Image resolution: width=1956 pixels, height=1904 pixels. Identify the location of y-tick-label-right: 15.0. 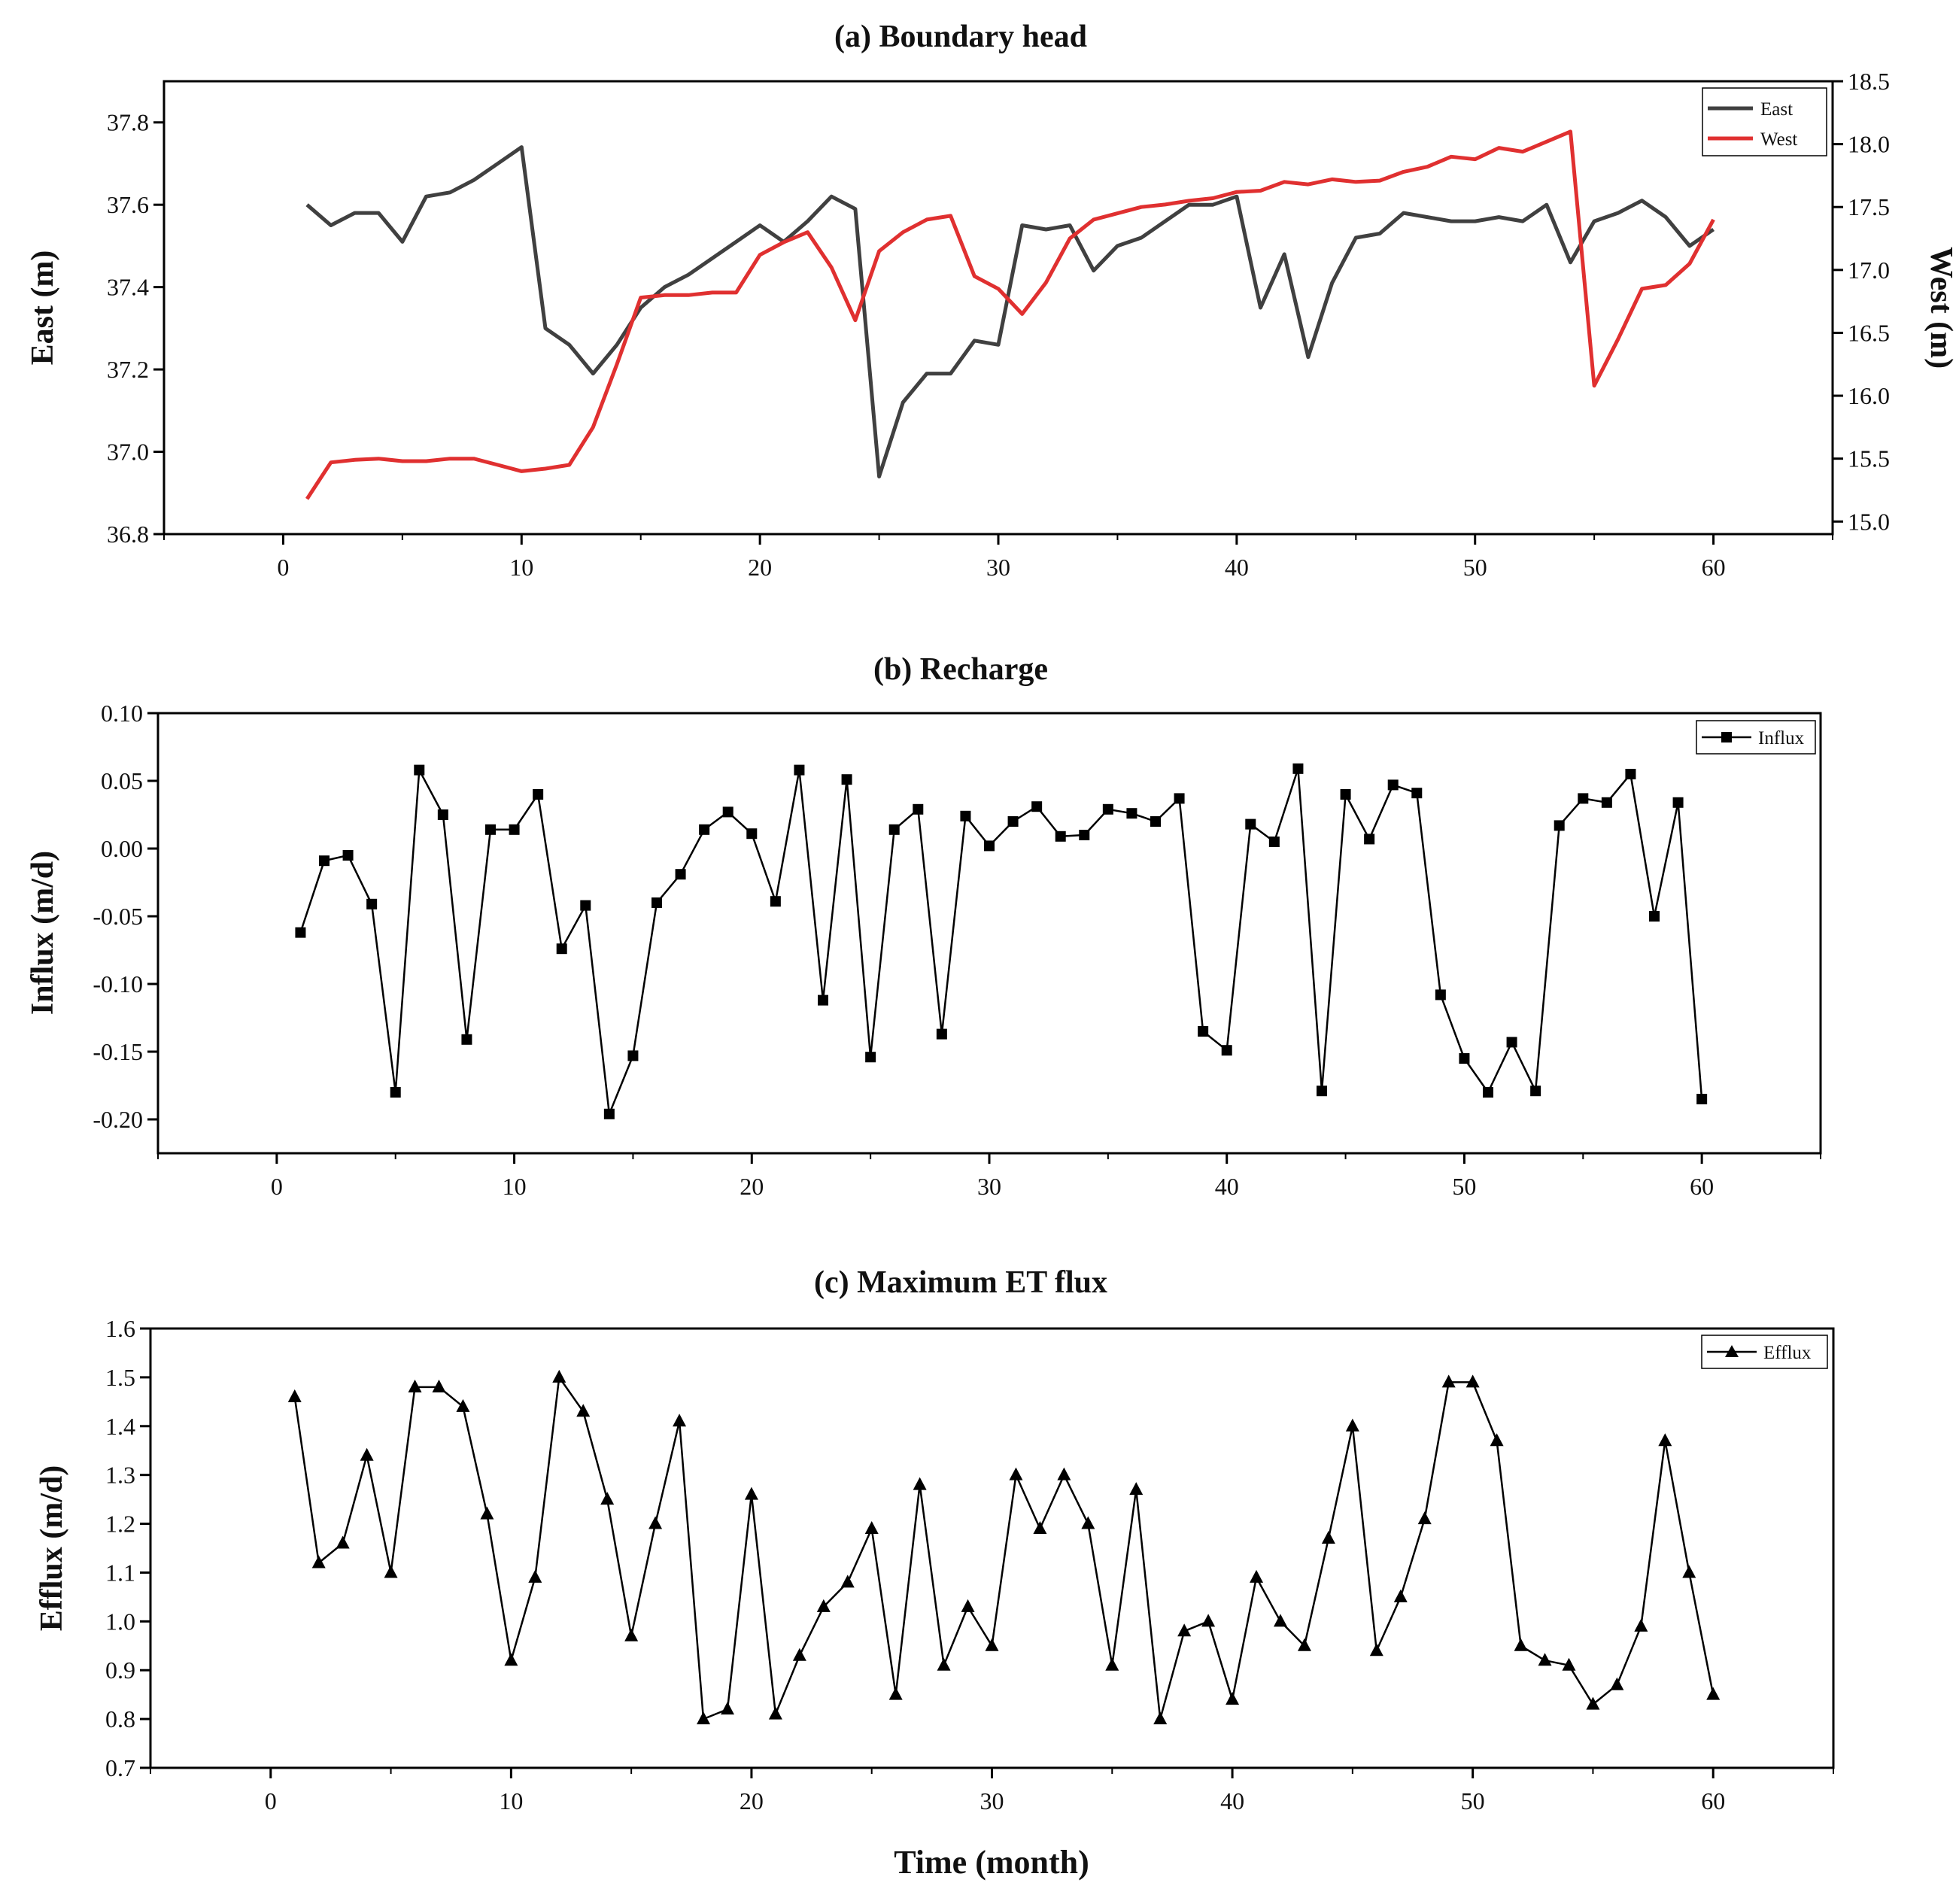
(1869, 521).